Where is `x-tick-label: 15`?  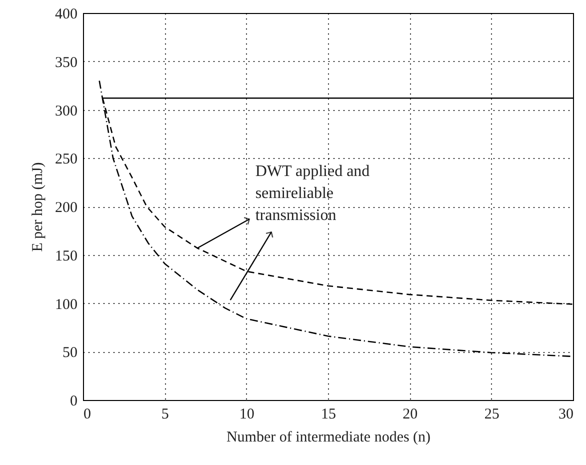 x-tick-label: 15 is located at coordinates (328, 414).